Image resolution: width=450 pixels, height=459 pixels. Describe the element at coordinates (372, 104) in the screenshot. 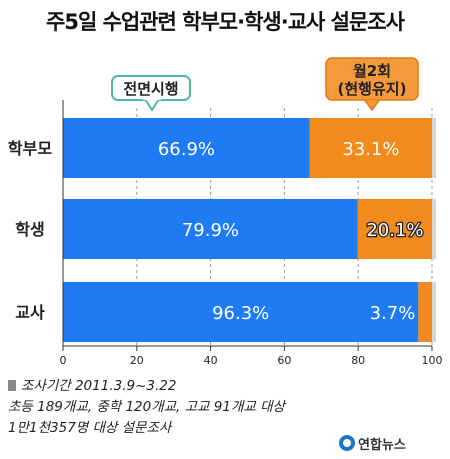

I see `callout-partial-pointer` at that location.